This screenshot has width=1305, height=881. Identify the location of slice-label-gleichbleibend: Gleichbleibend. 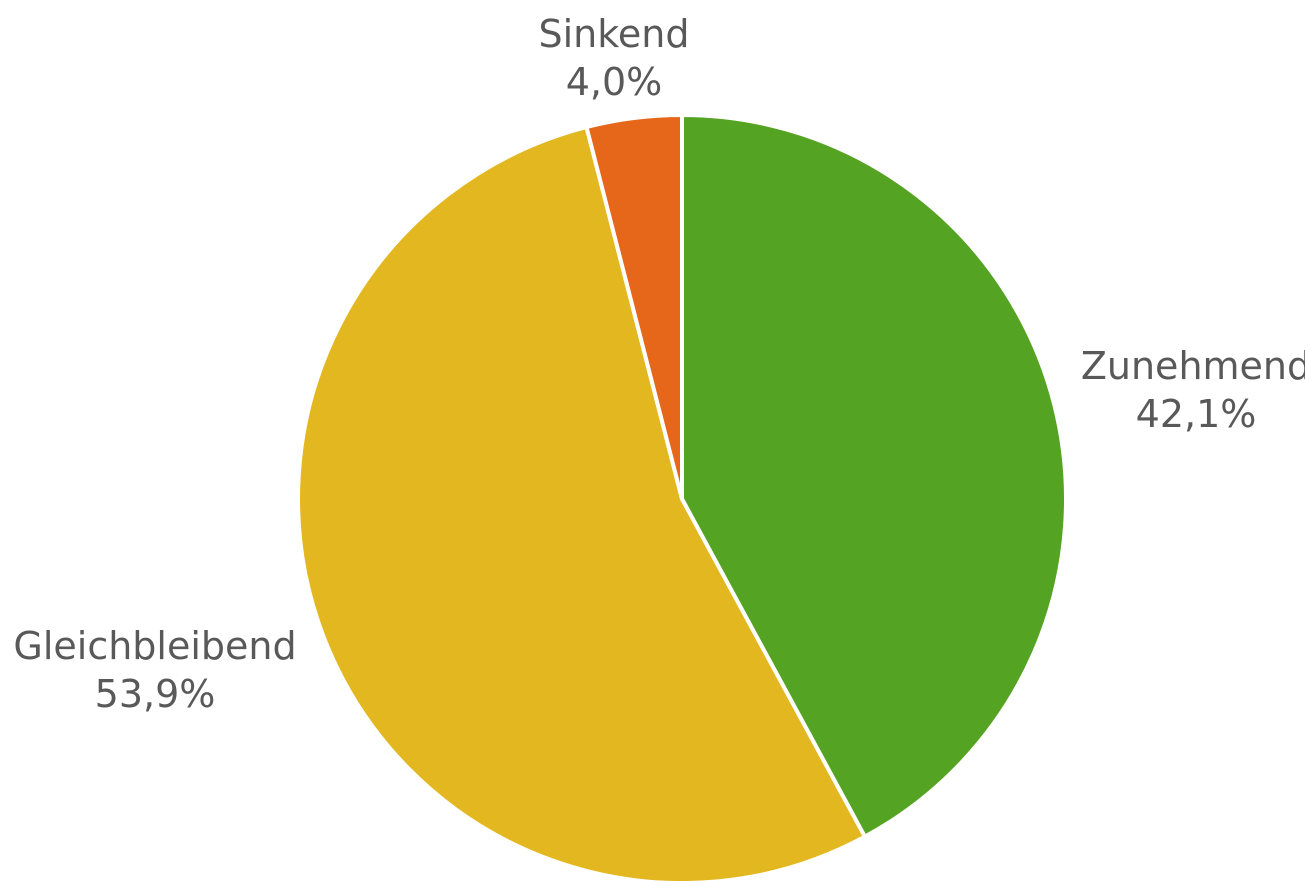
(154, 646).